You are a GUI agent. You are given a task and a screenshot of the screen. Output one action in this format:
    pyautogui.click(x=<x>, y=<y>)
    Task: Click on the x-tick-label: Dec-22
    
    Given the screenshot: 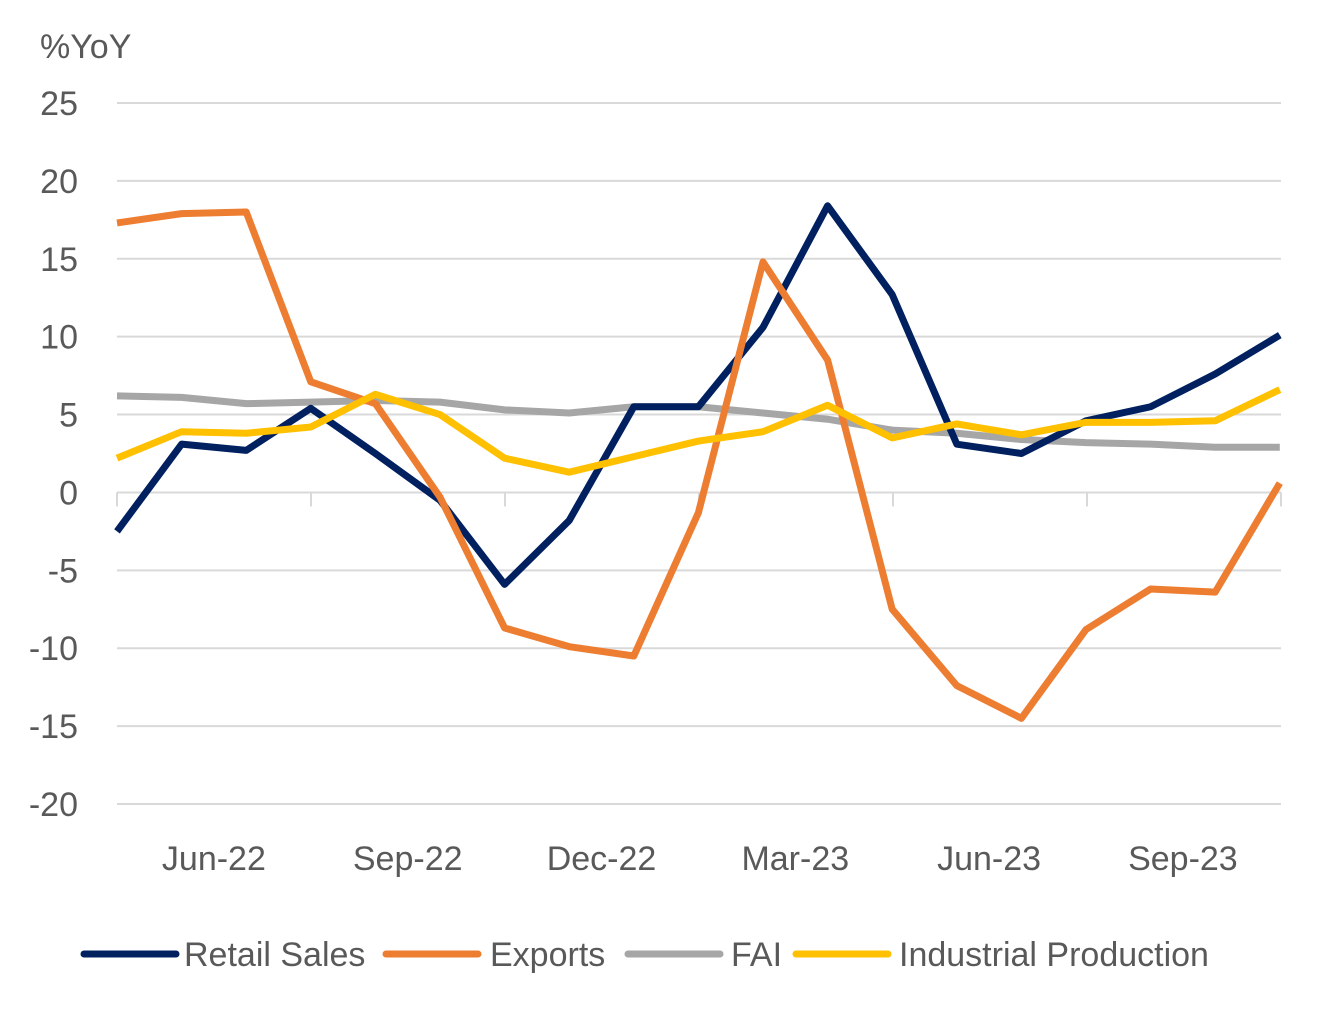 What is the action you would take?
    pyautogui.click(x=602, y=859)
    